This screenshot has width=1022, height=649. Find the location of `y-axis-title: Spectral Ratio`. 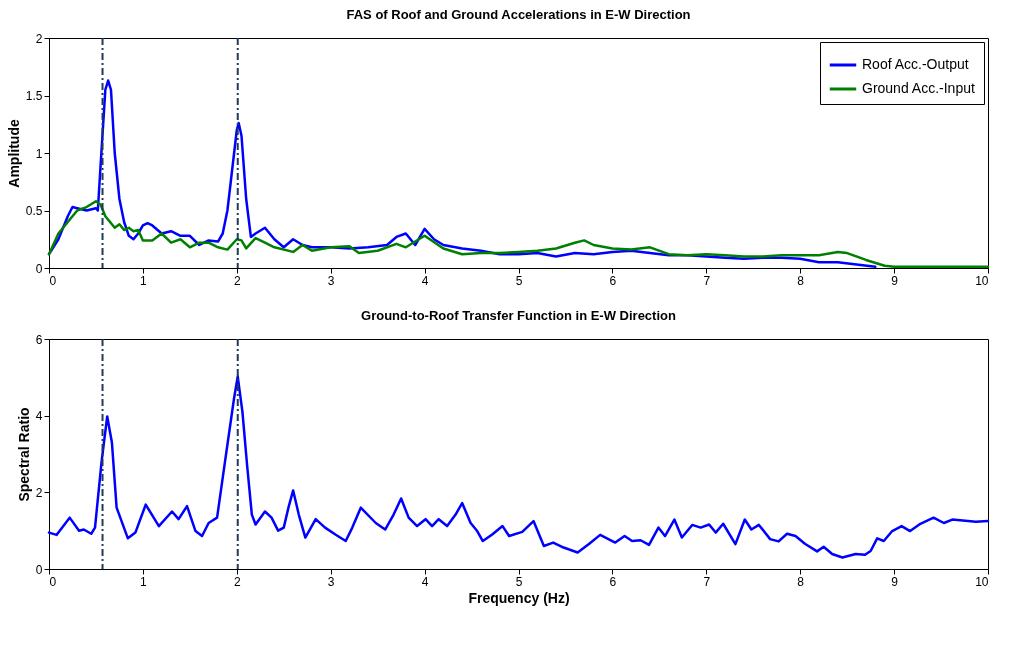

y-axis-title: Spectral Ratio is located at coordinates (23, 454).